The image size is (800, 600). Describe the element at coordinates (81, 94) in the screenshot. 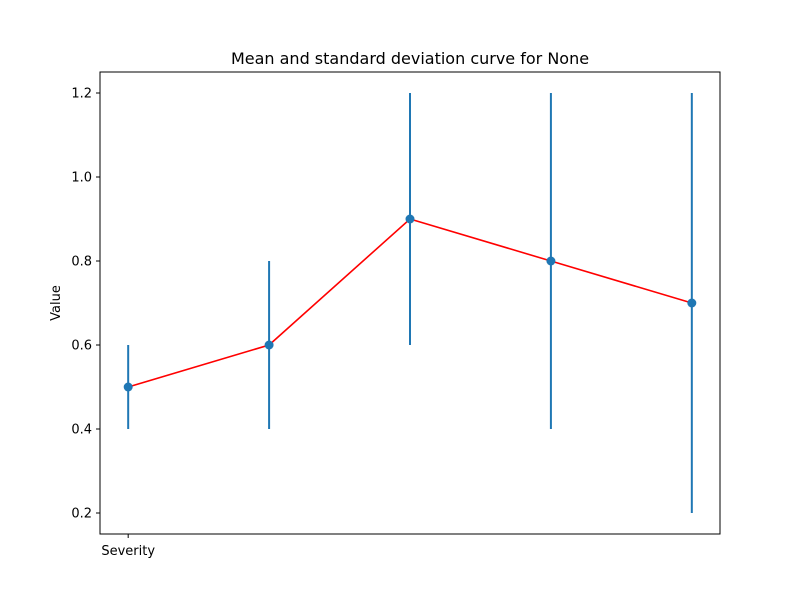

I see `y-tick-label: 1.2` at that location.